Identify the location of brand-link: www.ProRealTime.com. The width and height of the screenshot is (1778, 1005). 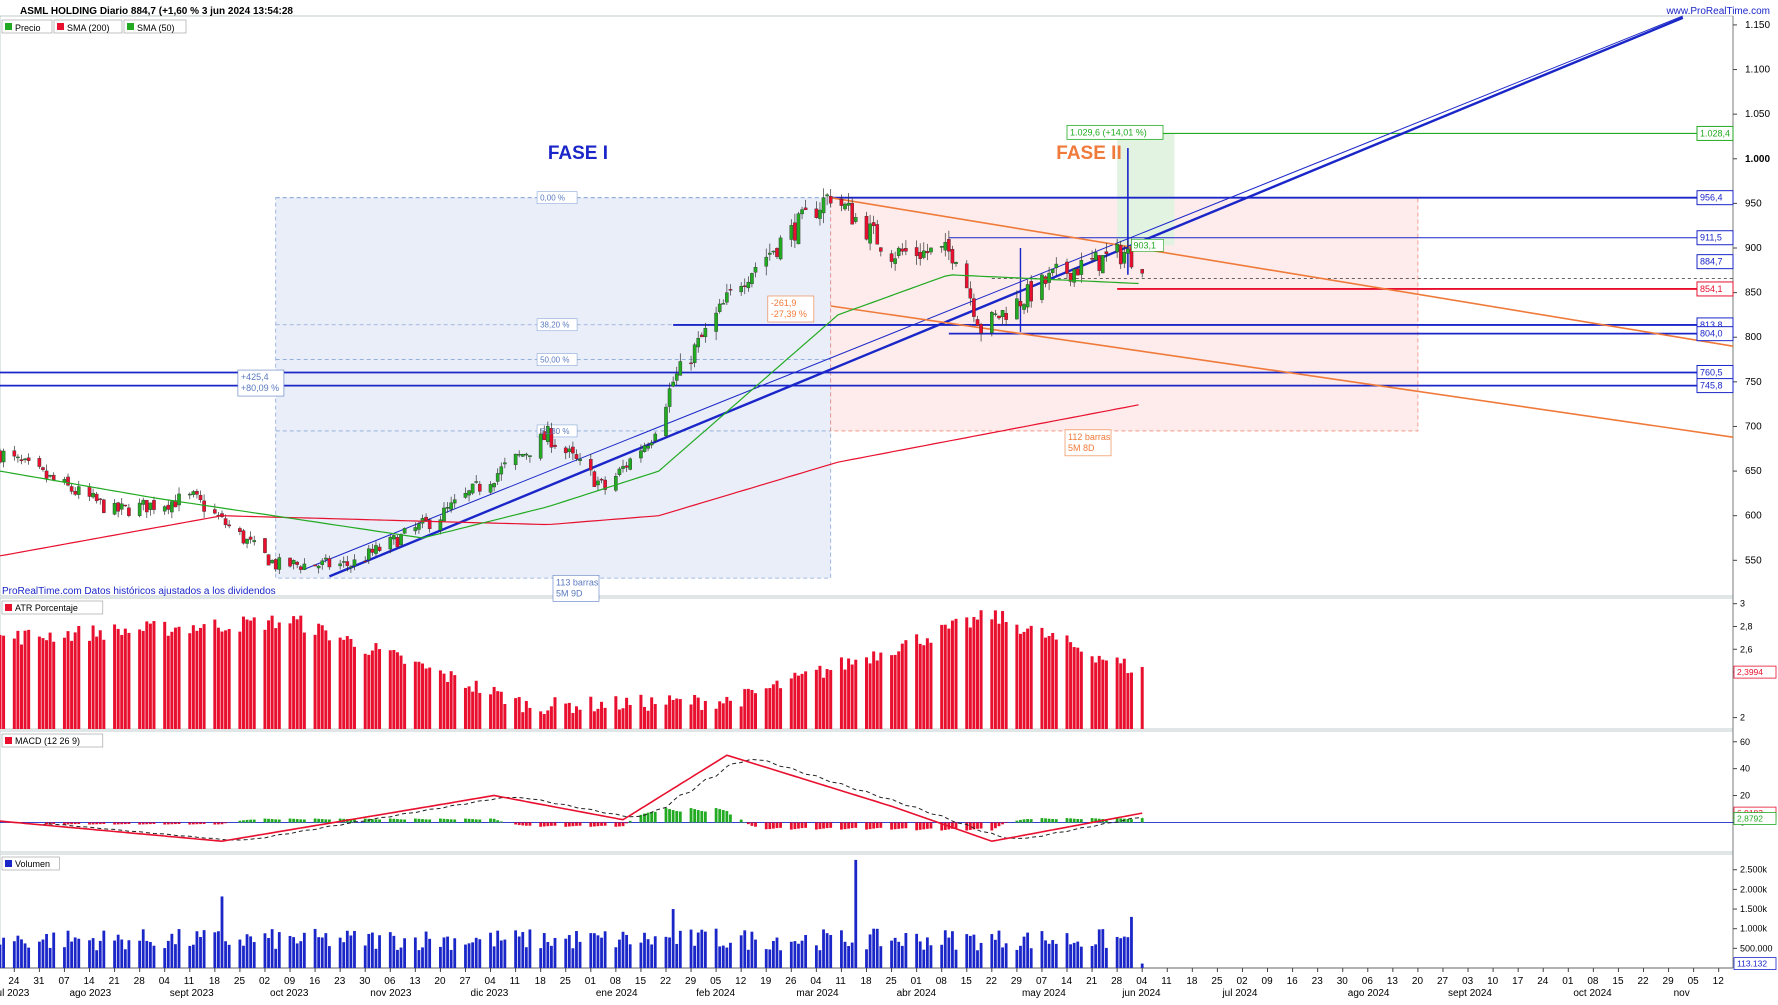
(1718, 11).